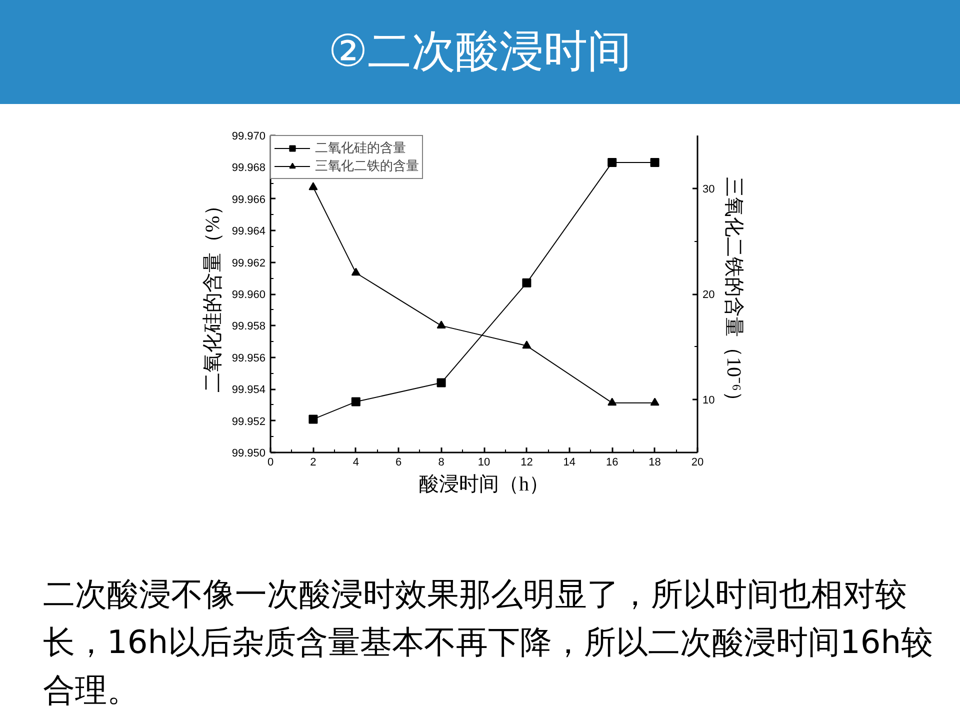  Describe the element at coordinates (249, 200) in the screenshot. I see `y-tick-label: 99.966` at that location.